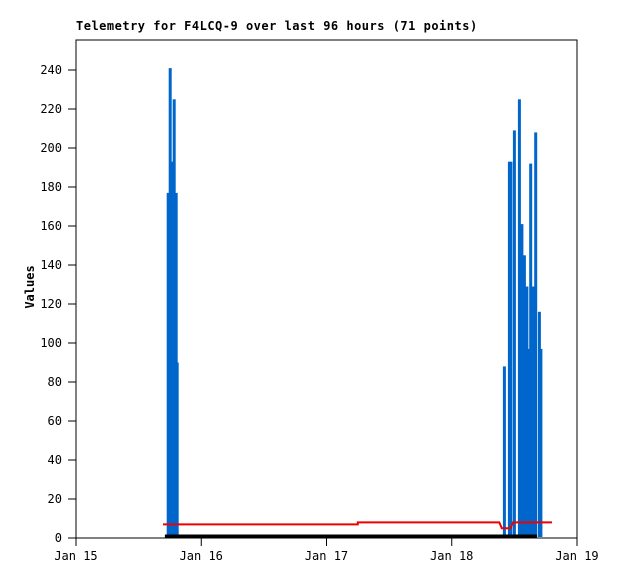  What do you see at coordinates (326, 556) in the screenshot?
I see `x-tick-label: Jan 17` at bounding box center [326, 556].